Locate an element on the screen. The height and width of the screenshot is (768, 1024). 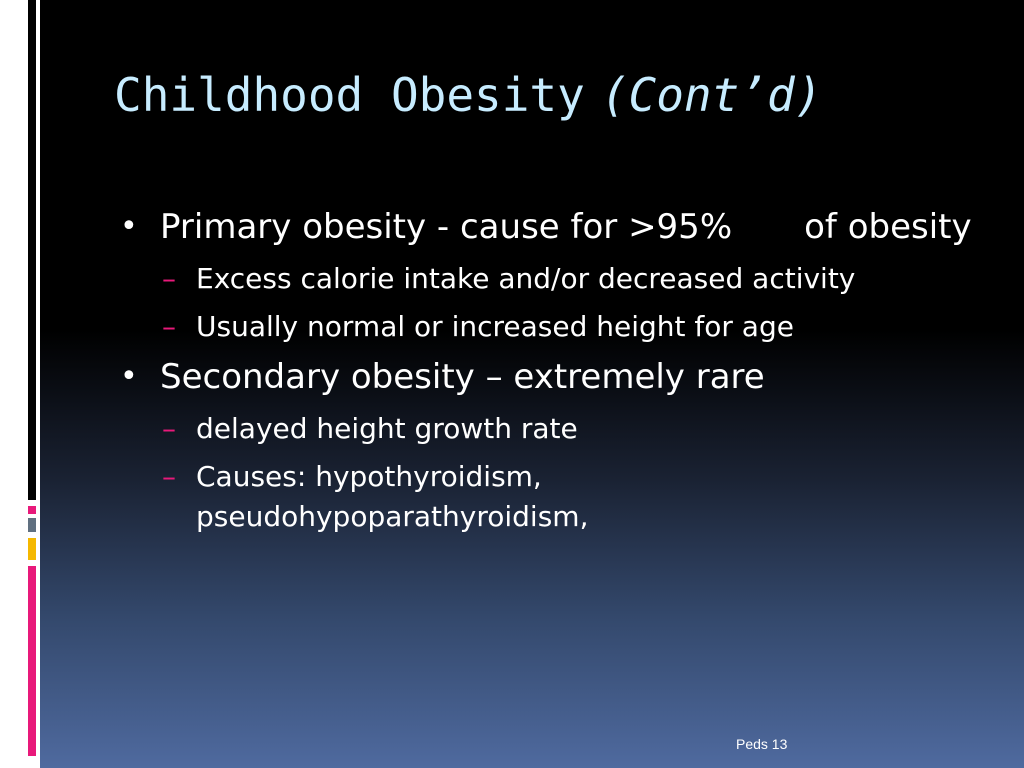
sub-bullet-text: delayed height growth rate is located at coordinates (387, 428).